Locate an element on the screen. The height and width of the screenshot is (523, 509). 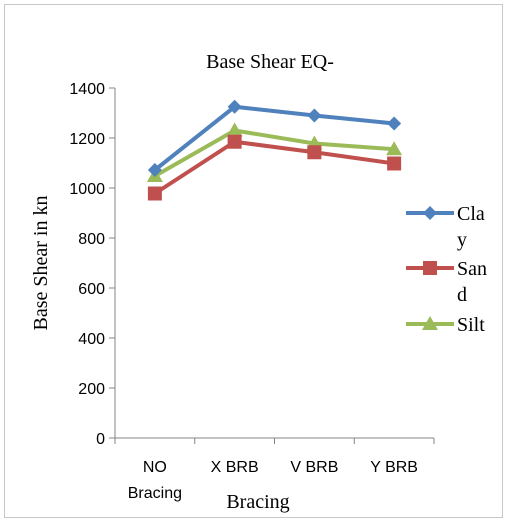
x-tick-label: Y BRB is located at coordinates (394, 467).